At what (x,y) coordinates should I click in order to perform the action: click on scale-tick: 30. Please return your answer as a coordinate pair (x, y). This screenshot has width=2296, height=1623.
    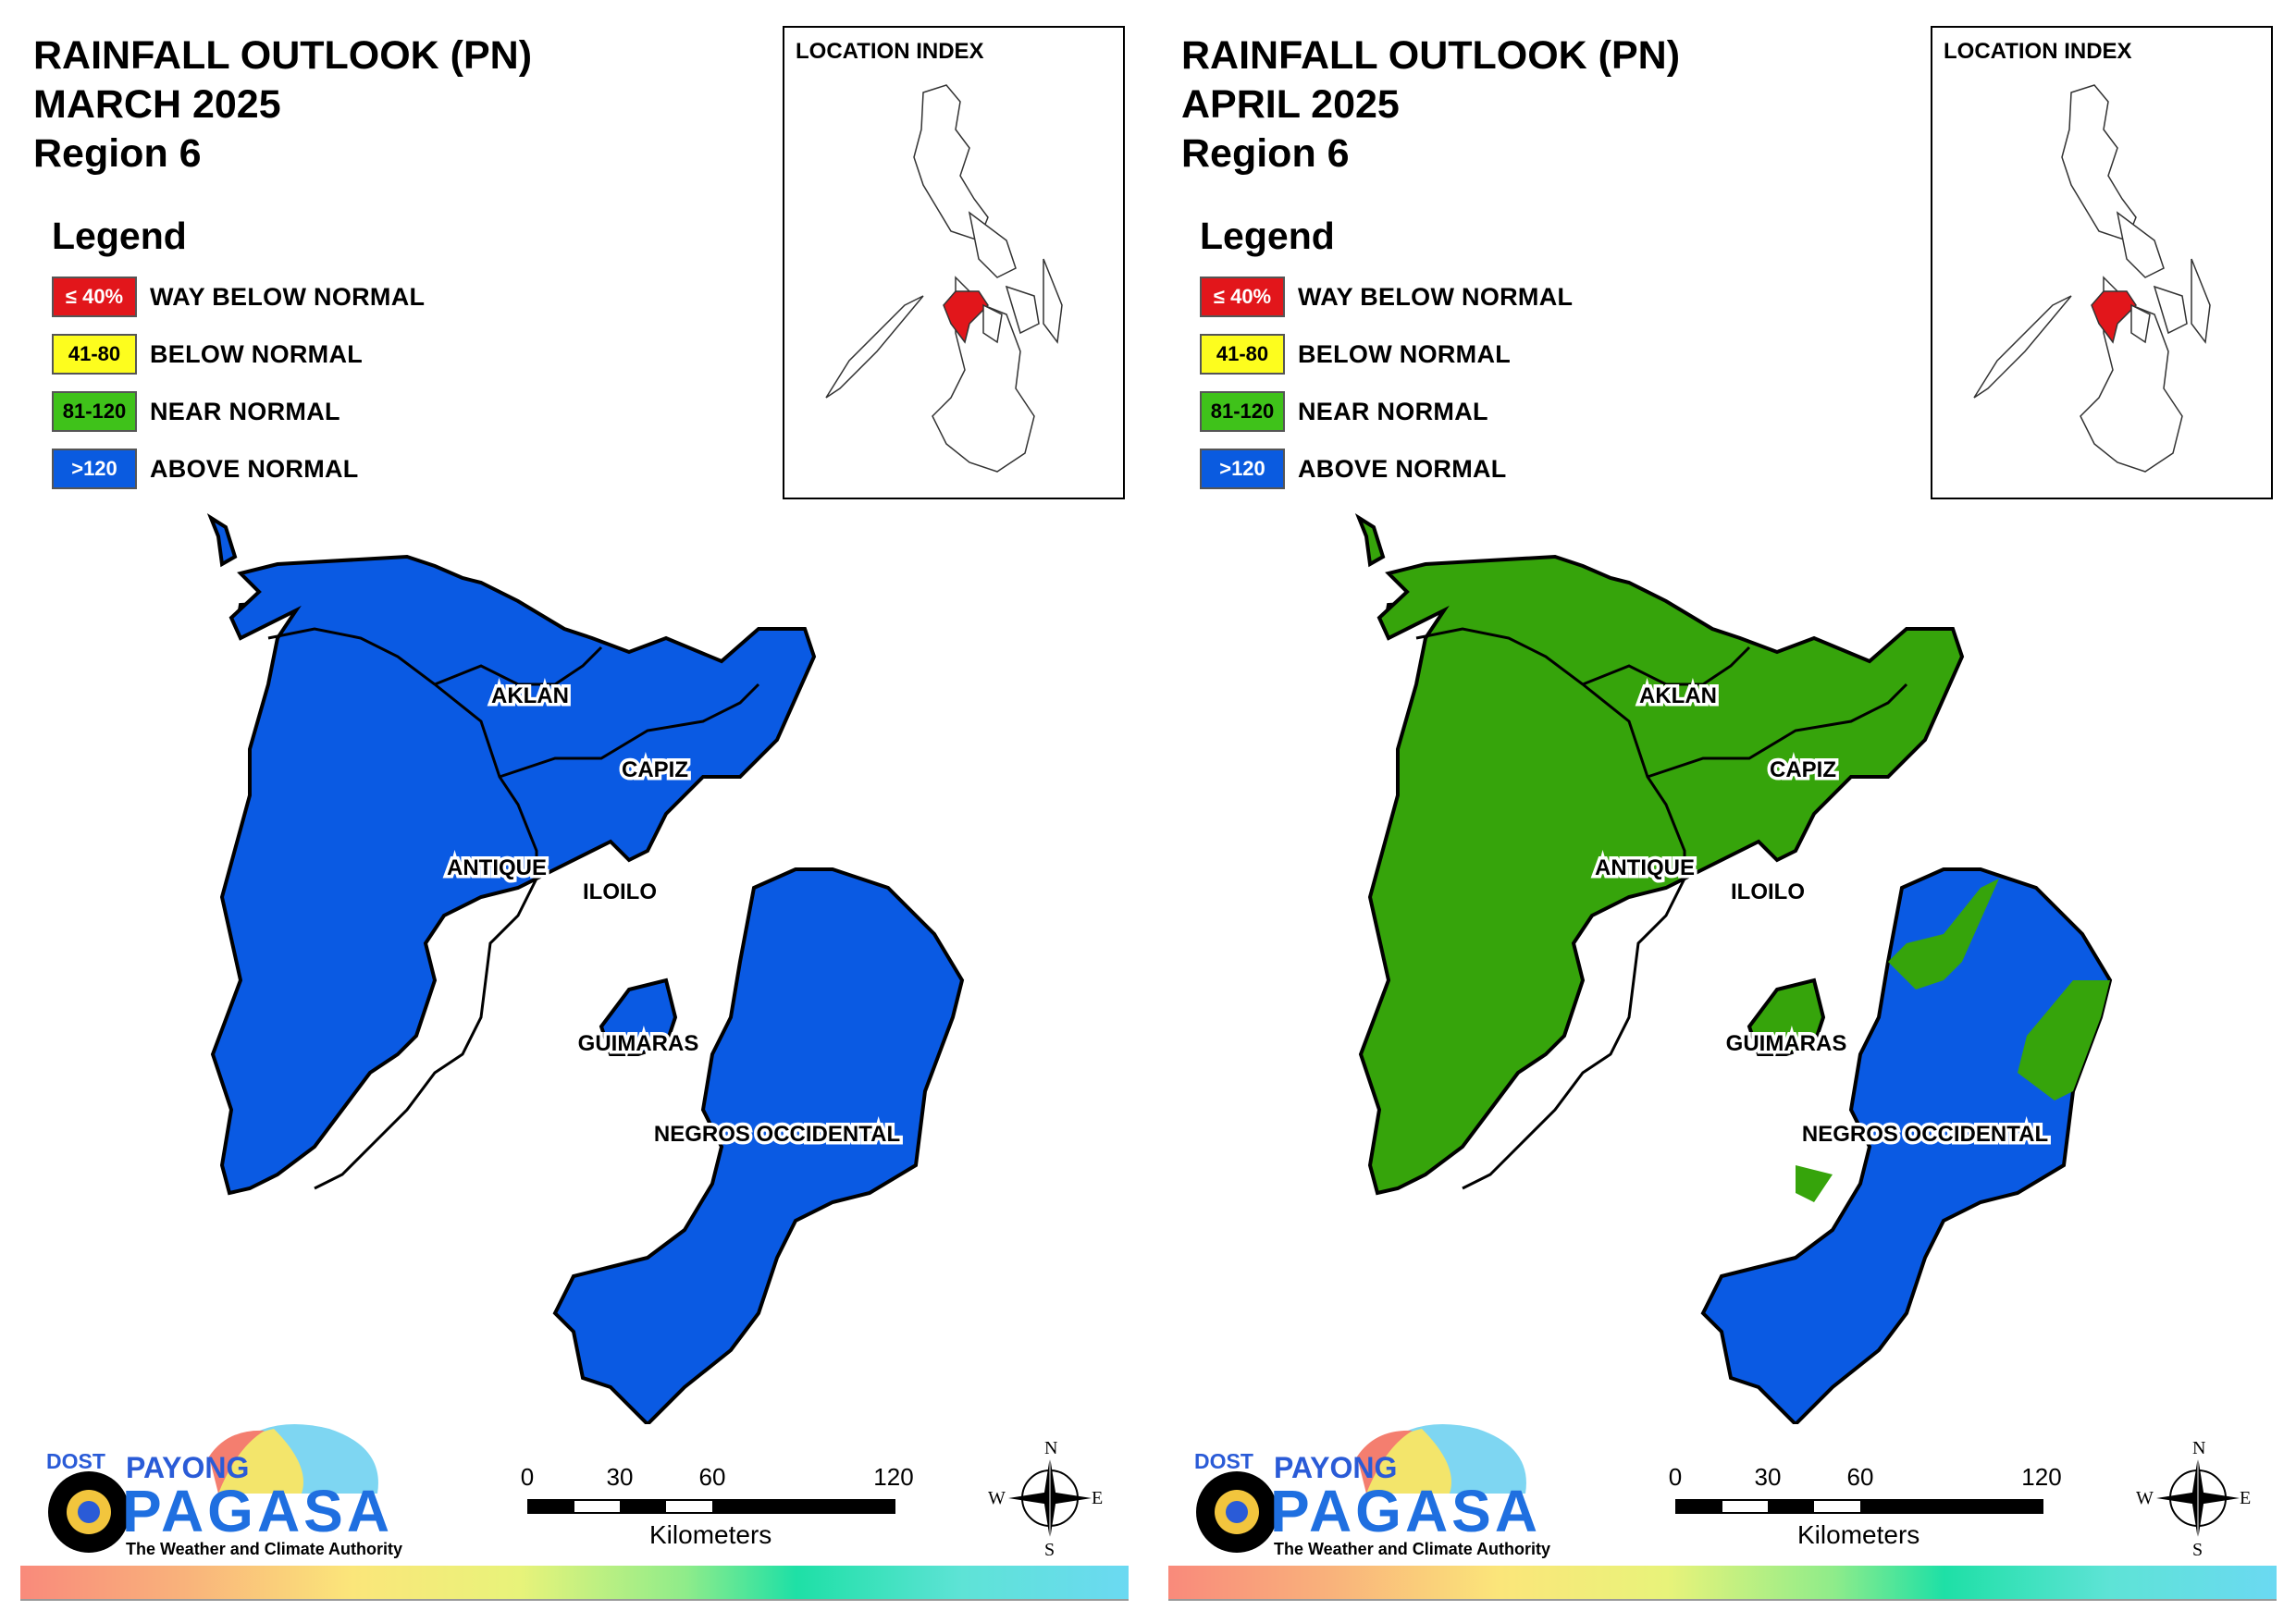
    Looking at the image, I should click on (620, 1477).